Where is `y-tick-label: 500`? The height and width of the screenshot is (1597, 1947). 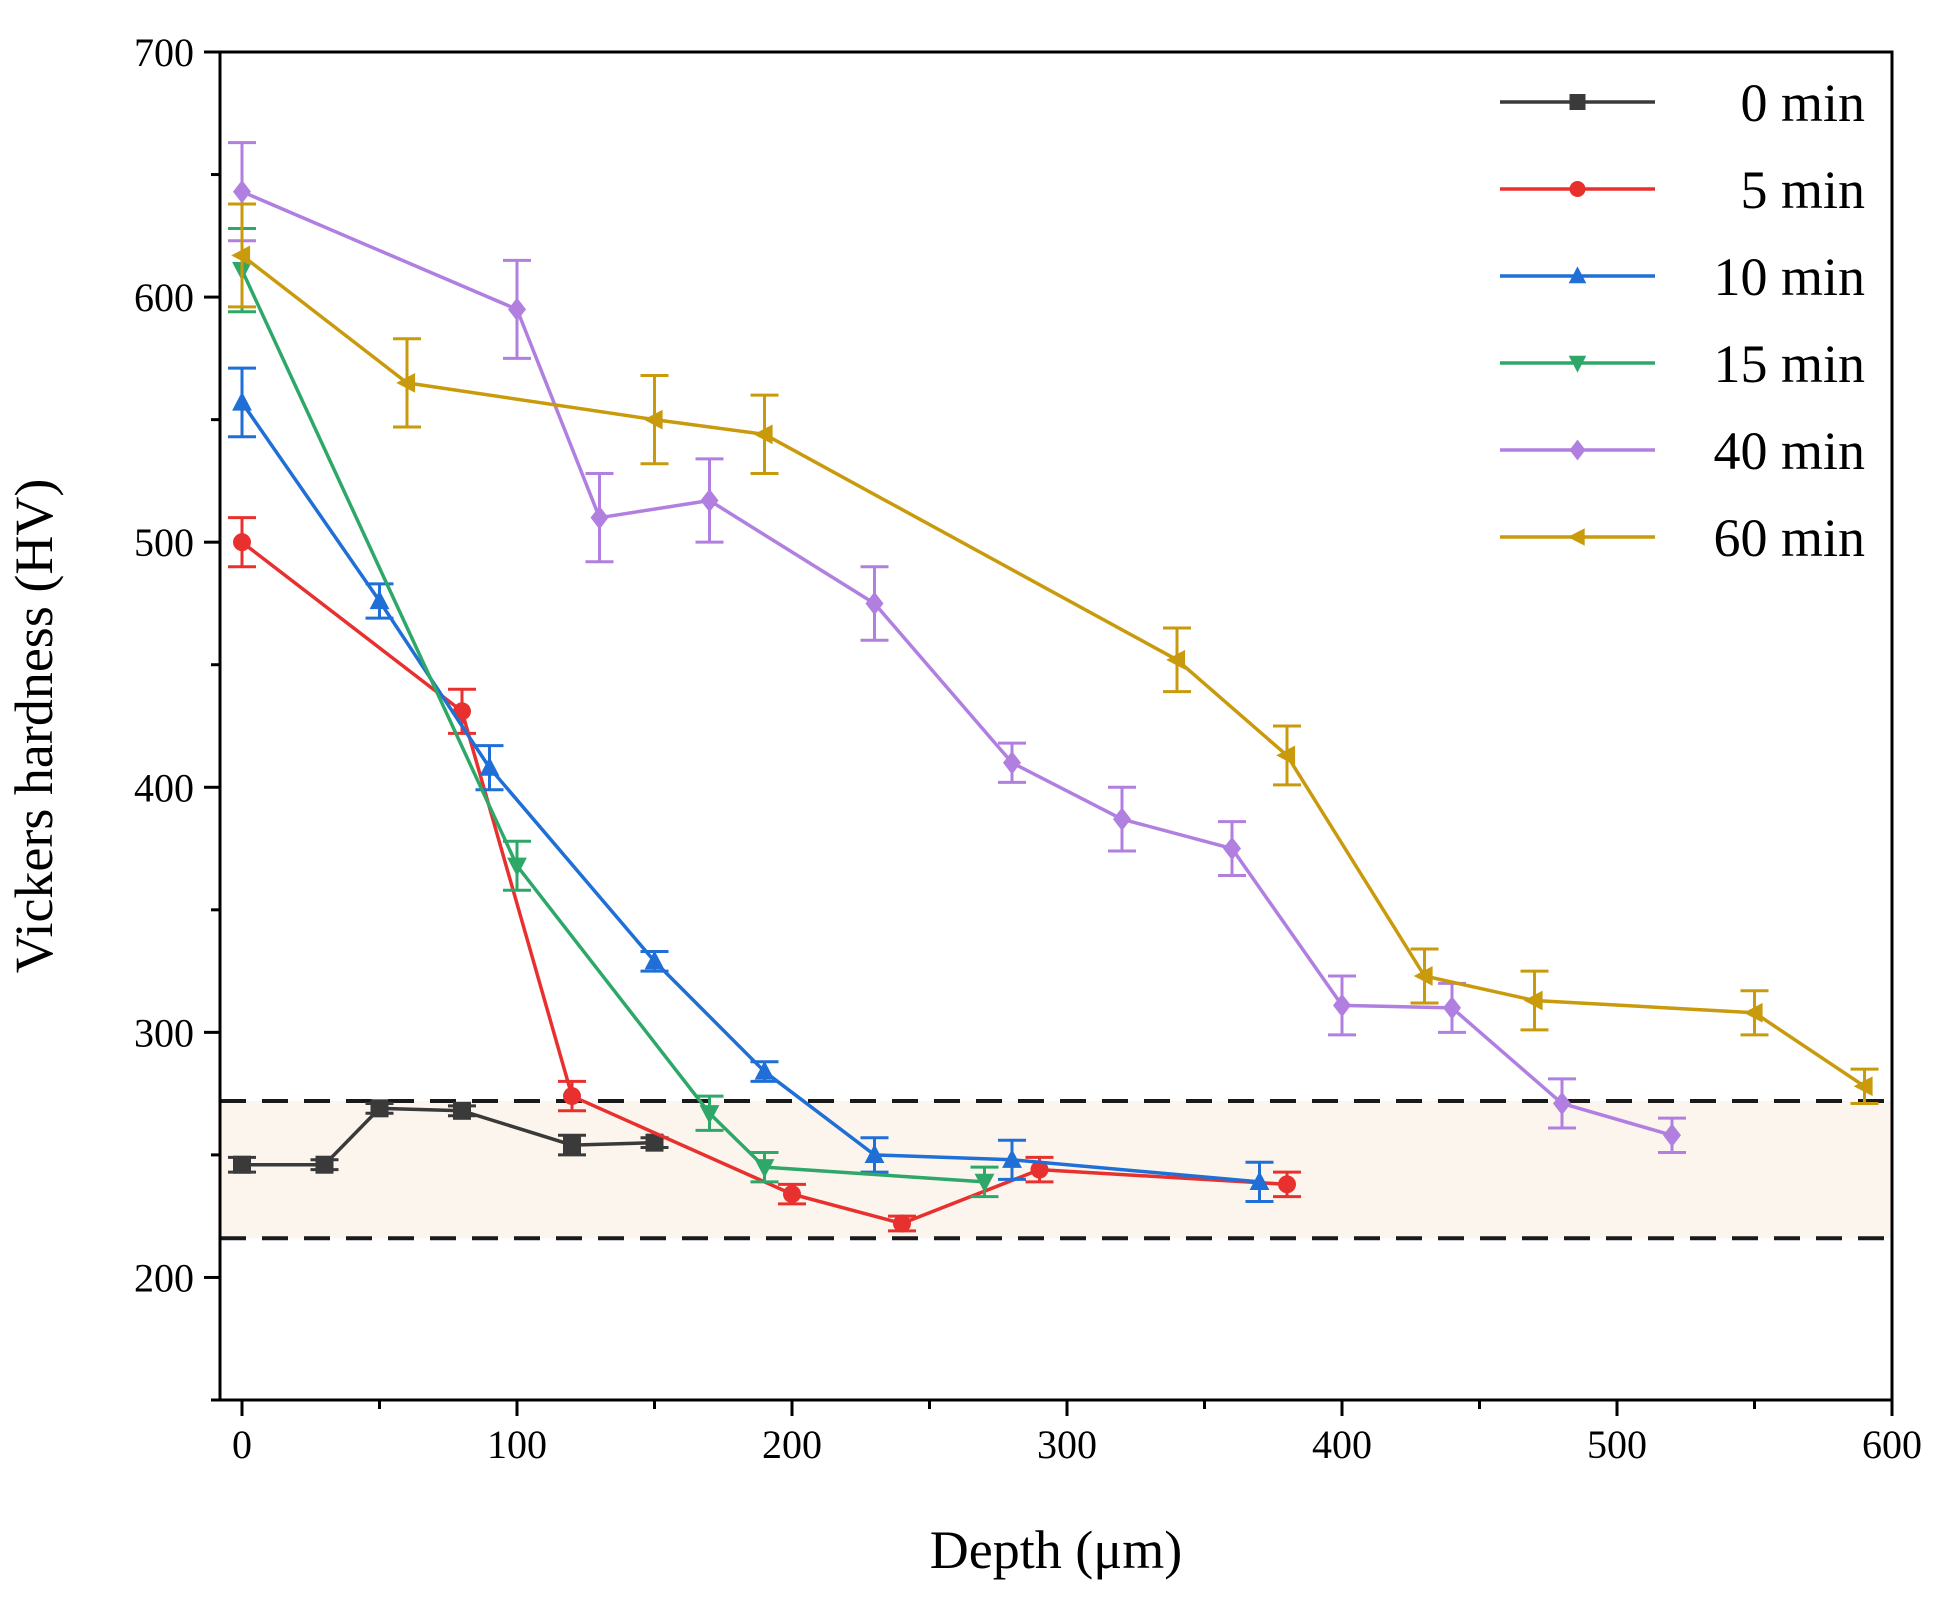 y-tick-label: 500 is located at coordinates (164, 542).